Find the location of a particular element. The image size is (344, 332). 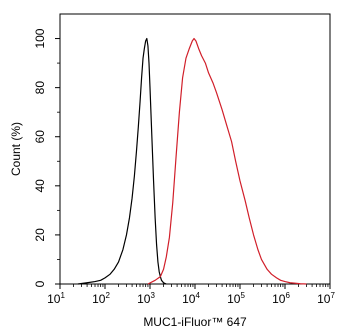

y-tick-label: 60 is located at coordinates (40, 137).